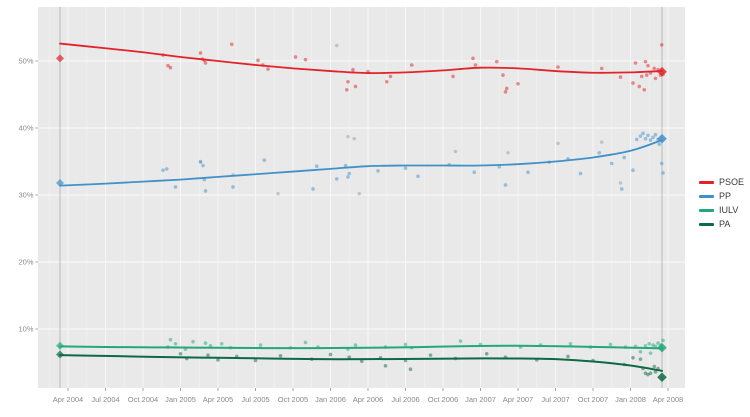 The height and width of the screenshot is (417, 750). Describe the element at coordinates (706, 210) in the screenshot. I see `iulv-line-swatch` at that location.